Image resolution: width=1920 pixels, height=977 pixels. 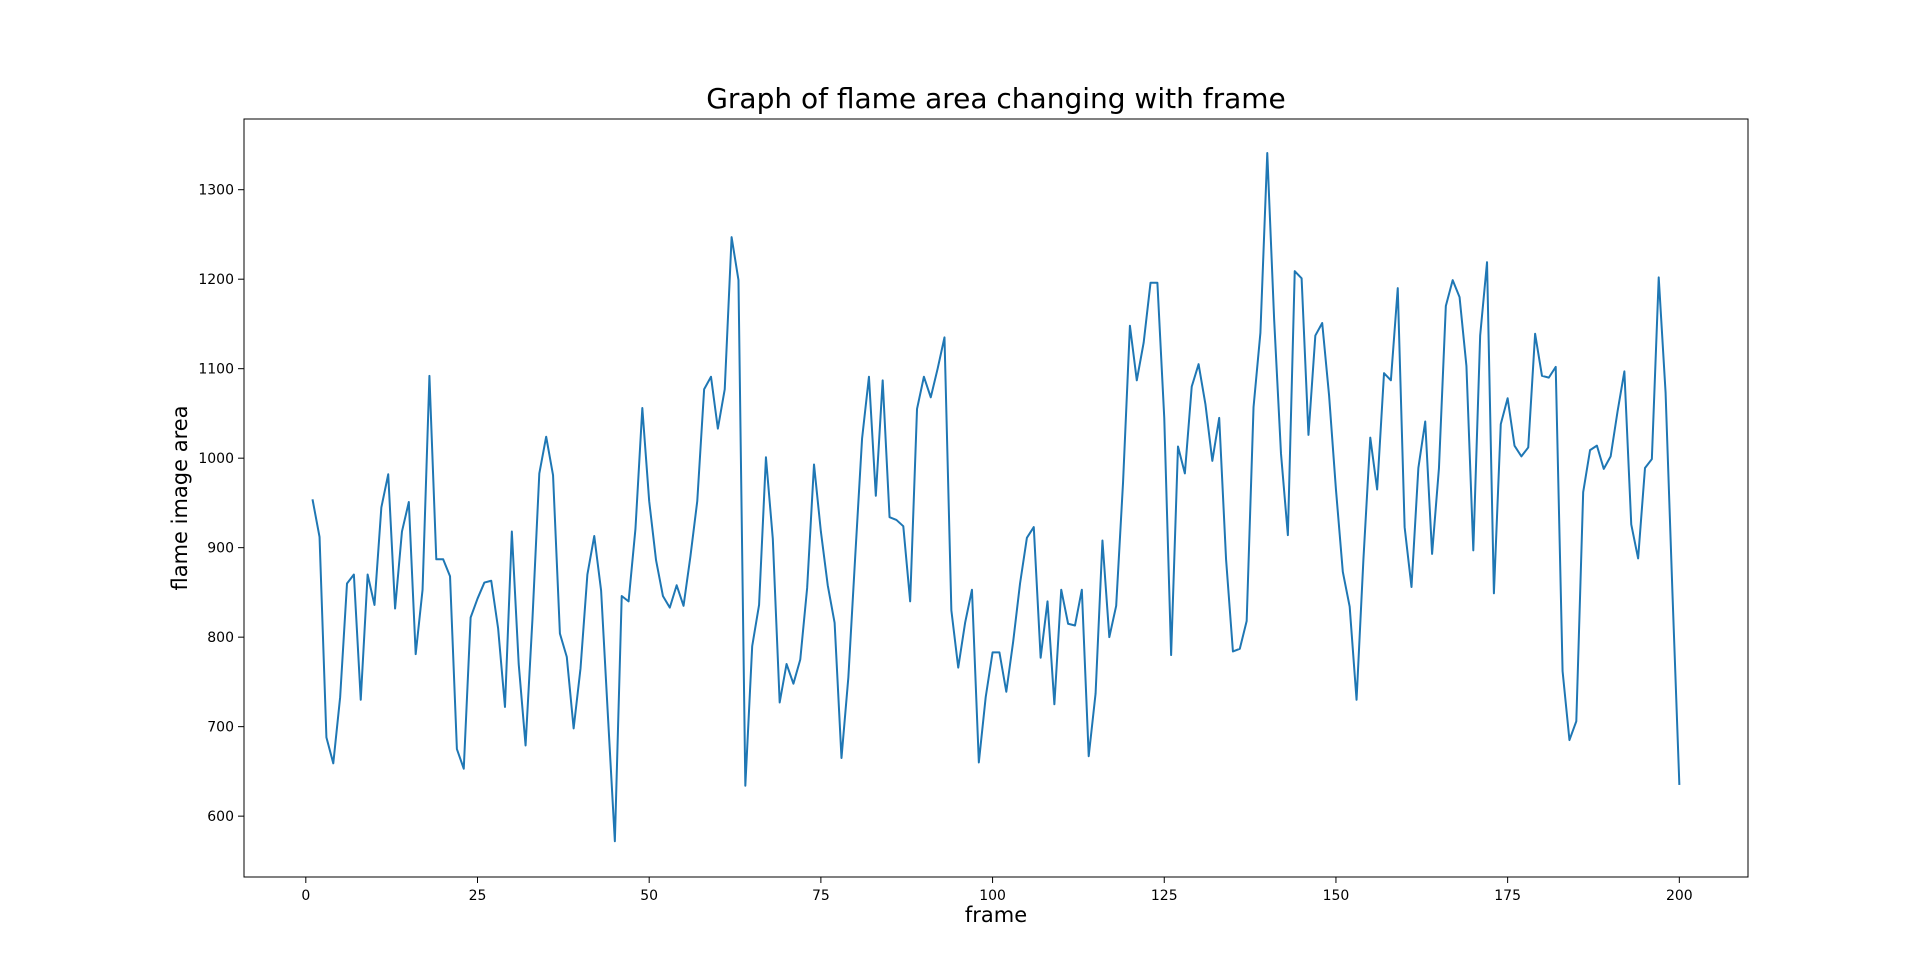 I want to click on x-tick-label: 175, so click(x=1507, y=896).